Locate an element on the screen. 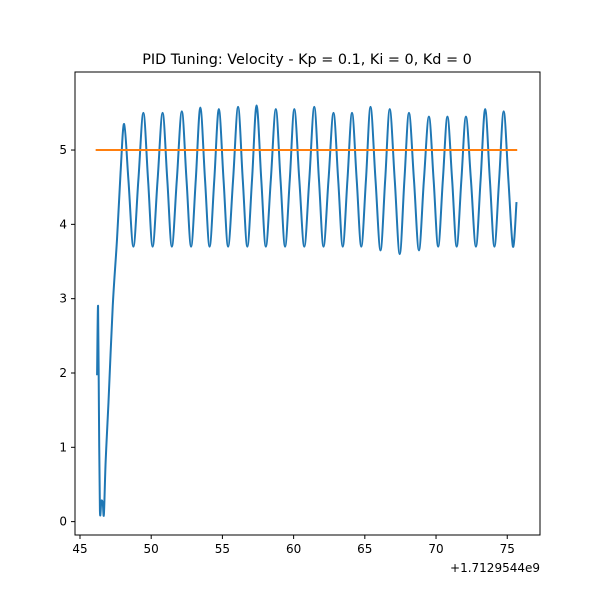  y-tick-label: 2 is located at coordinates (63, 373).